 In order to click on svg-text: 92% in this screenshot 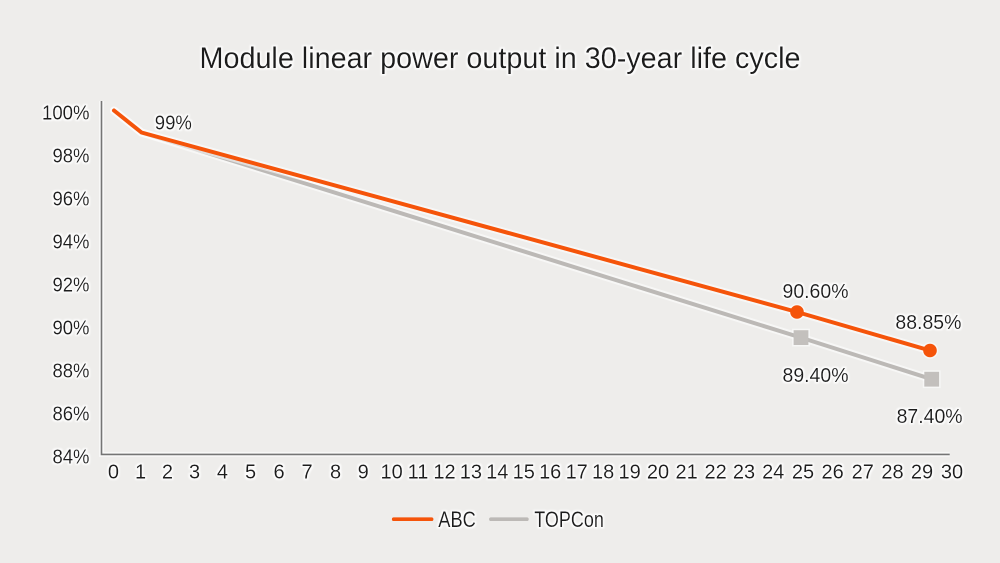, I will do `click(71, 285)`.